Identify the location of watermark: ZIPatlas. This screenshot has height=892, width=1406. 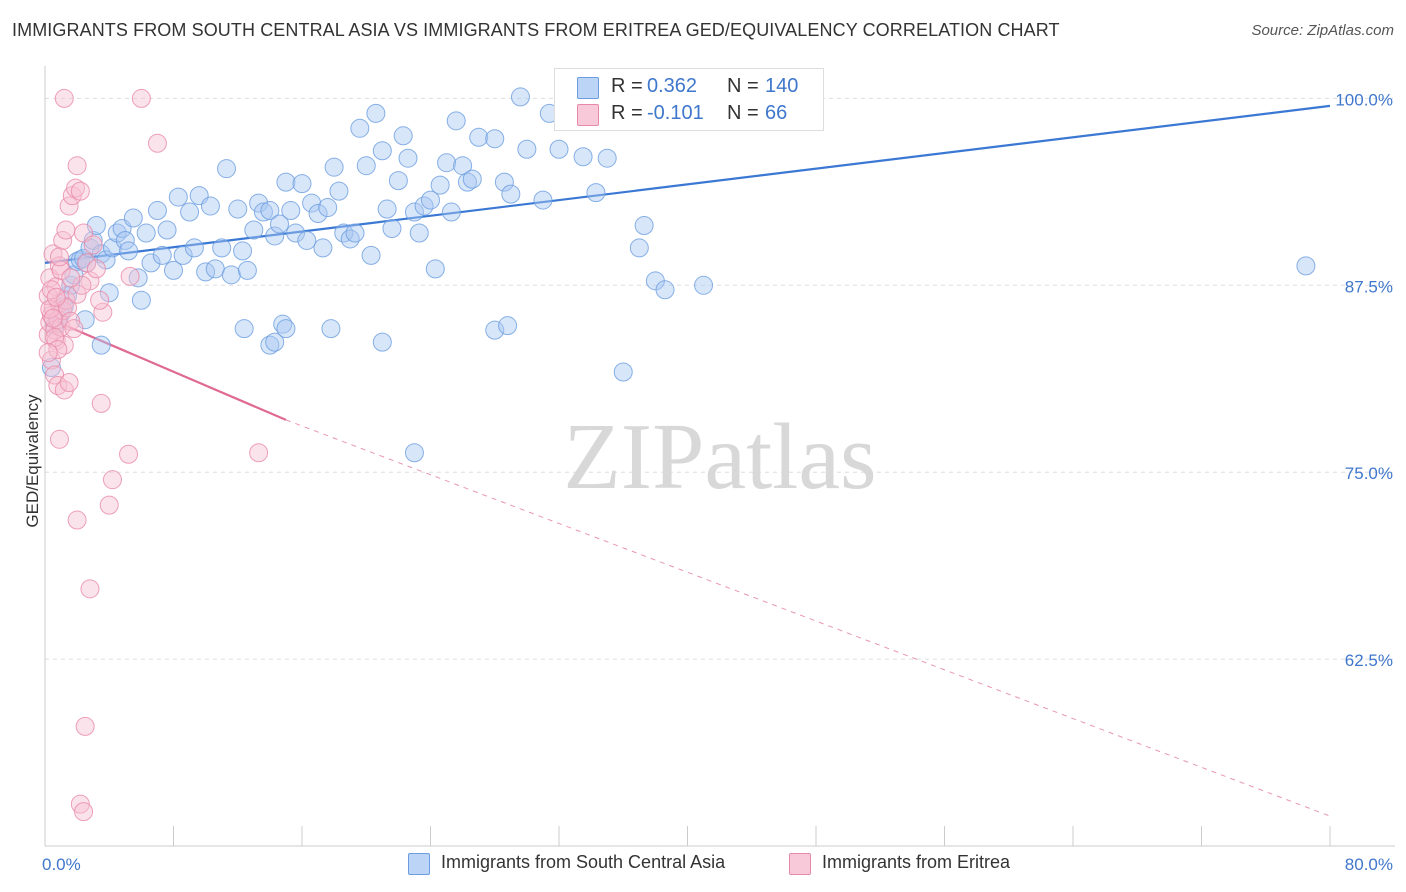
(719, 457).